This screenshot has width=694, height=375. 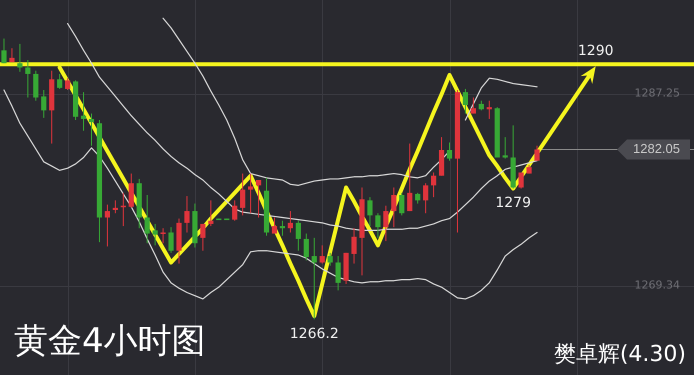 What do you see at coordinates (314, 334) in the screenshot?
I see `annotation: 1266.2` at bounding box center [314, 334].